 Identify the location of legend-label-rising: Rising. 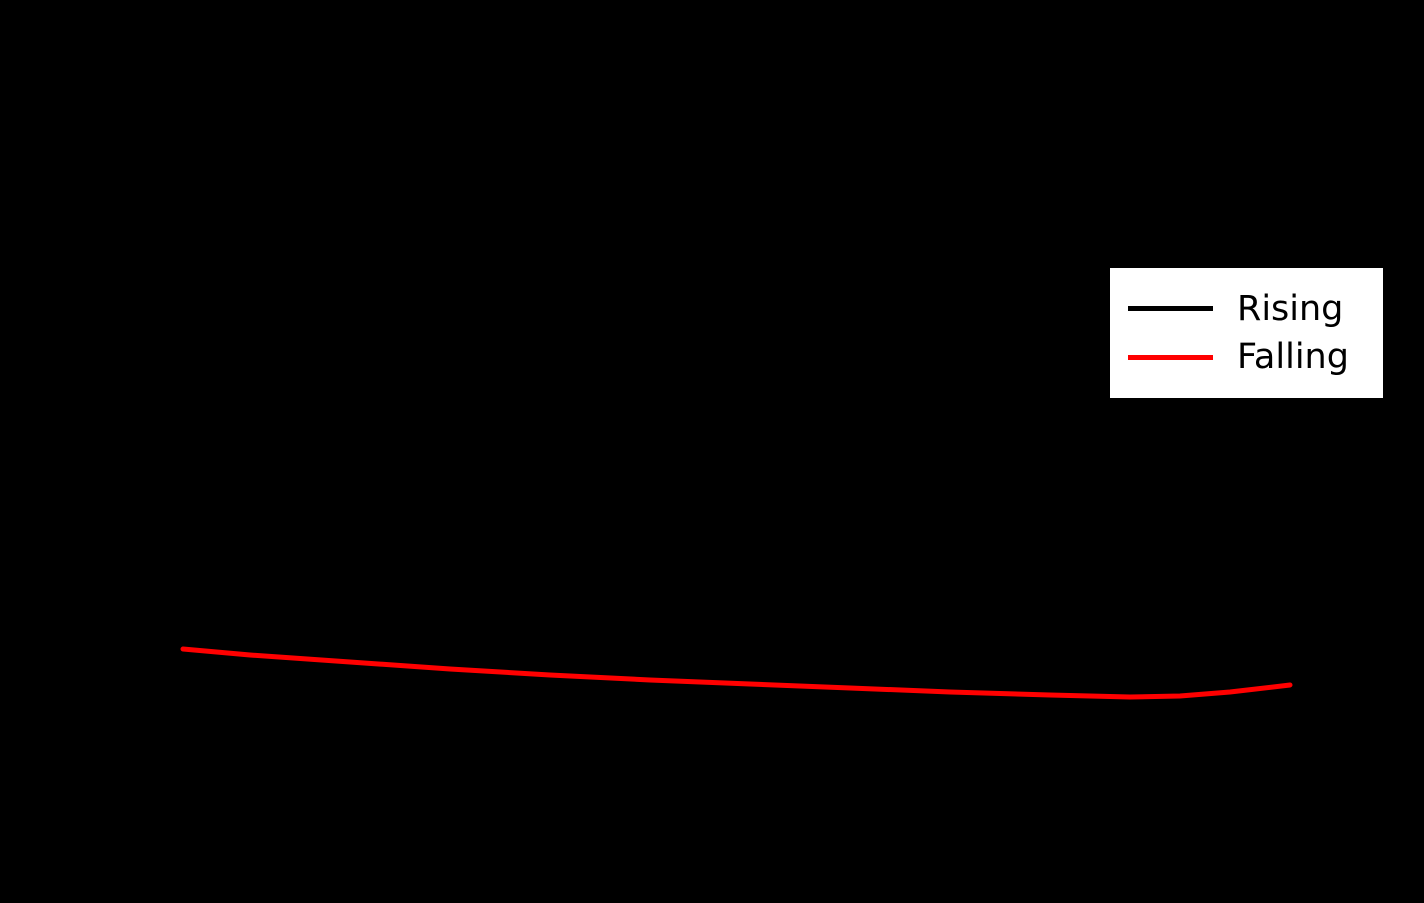
(1290, 308).